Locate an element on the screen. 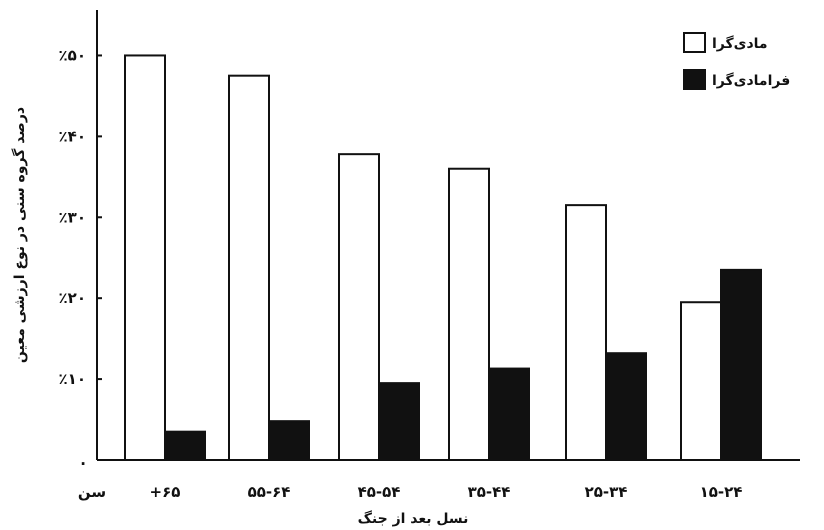 This screenshot has height=530, width=824. x-tick-label-5: ۱۵-۲۴ is located at coordinates (721, 492).